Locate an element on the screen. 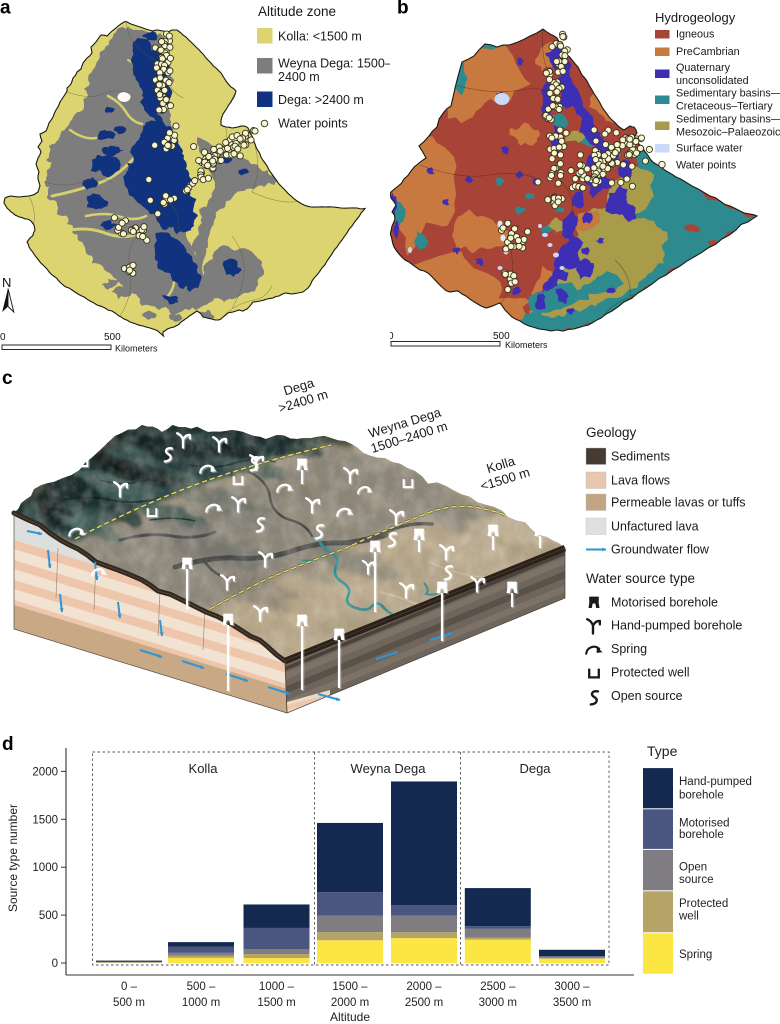 Image resolution: width=780 pixels, height=1024 pixels. svg-text: a is located at coordinates (5, 9).